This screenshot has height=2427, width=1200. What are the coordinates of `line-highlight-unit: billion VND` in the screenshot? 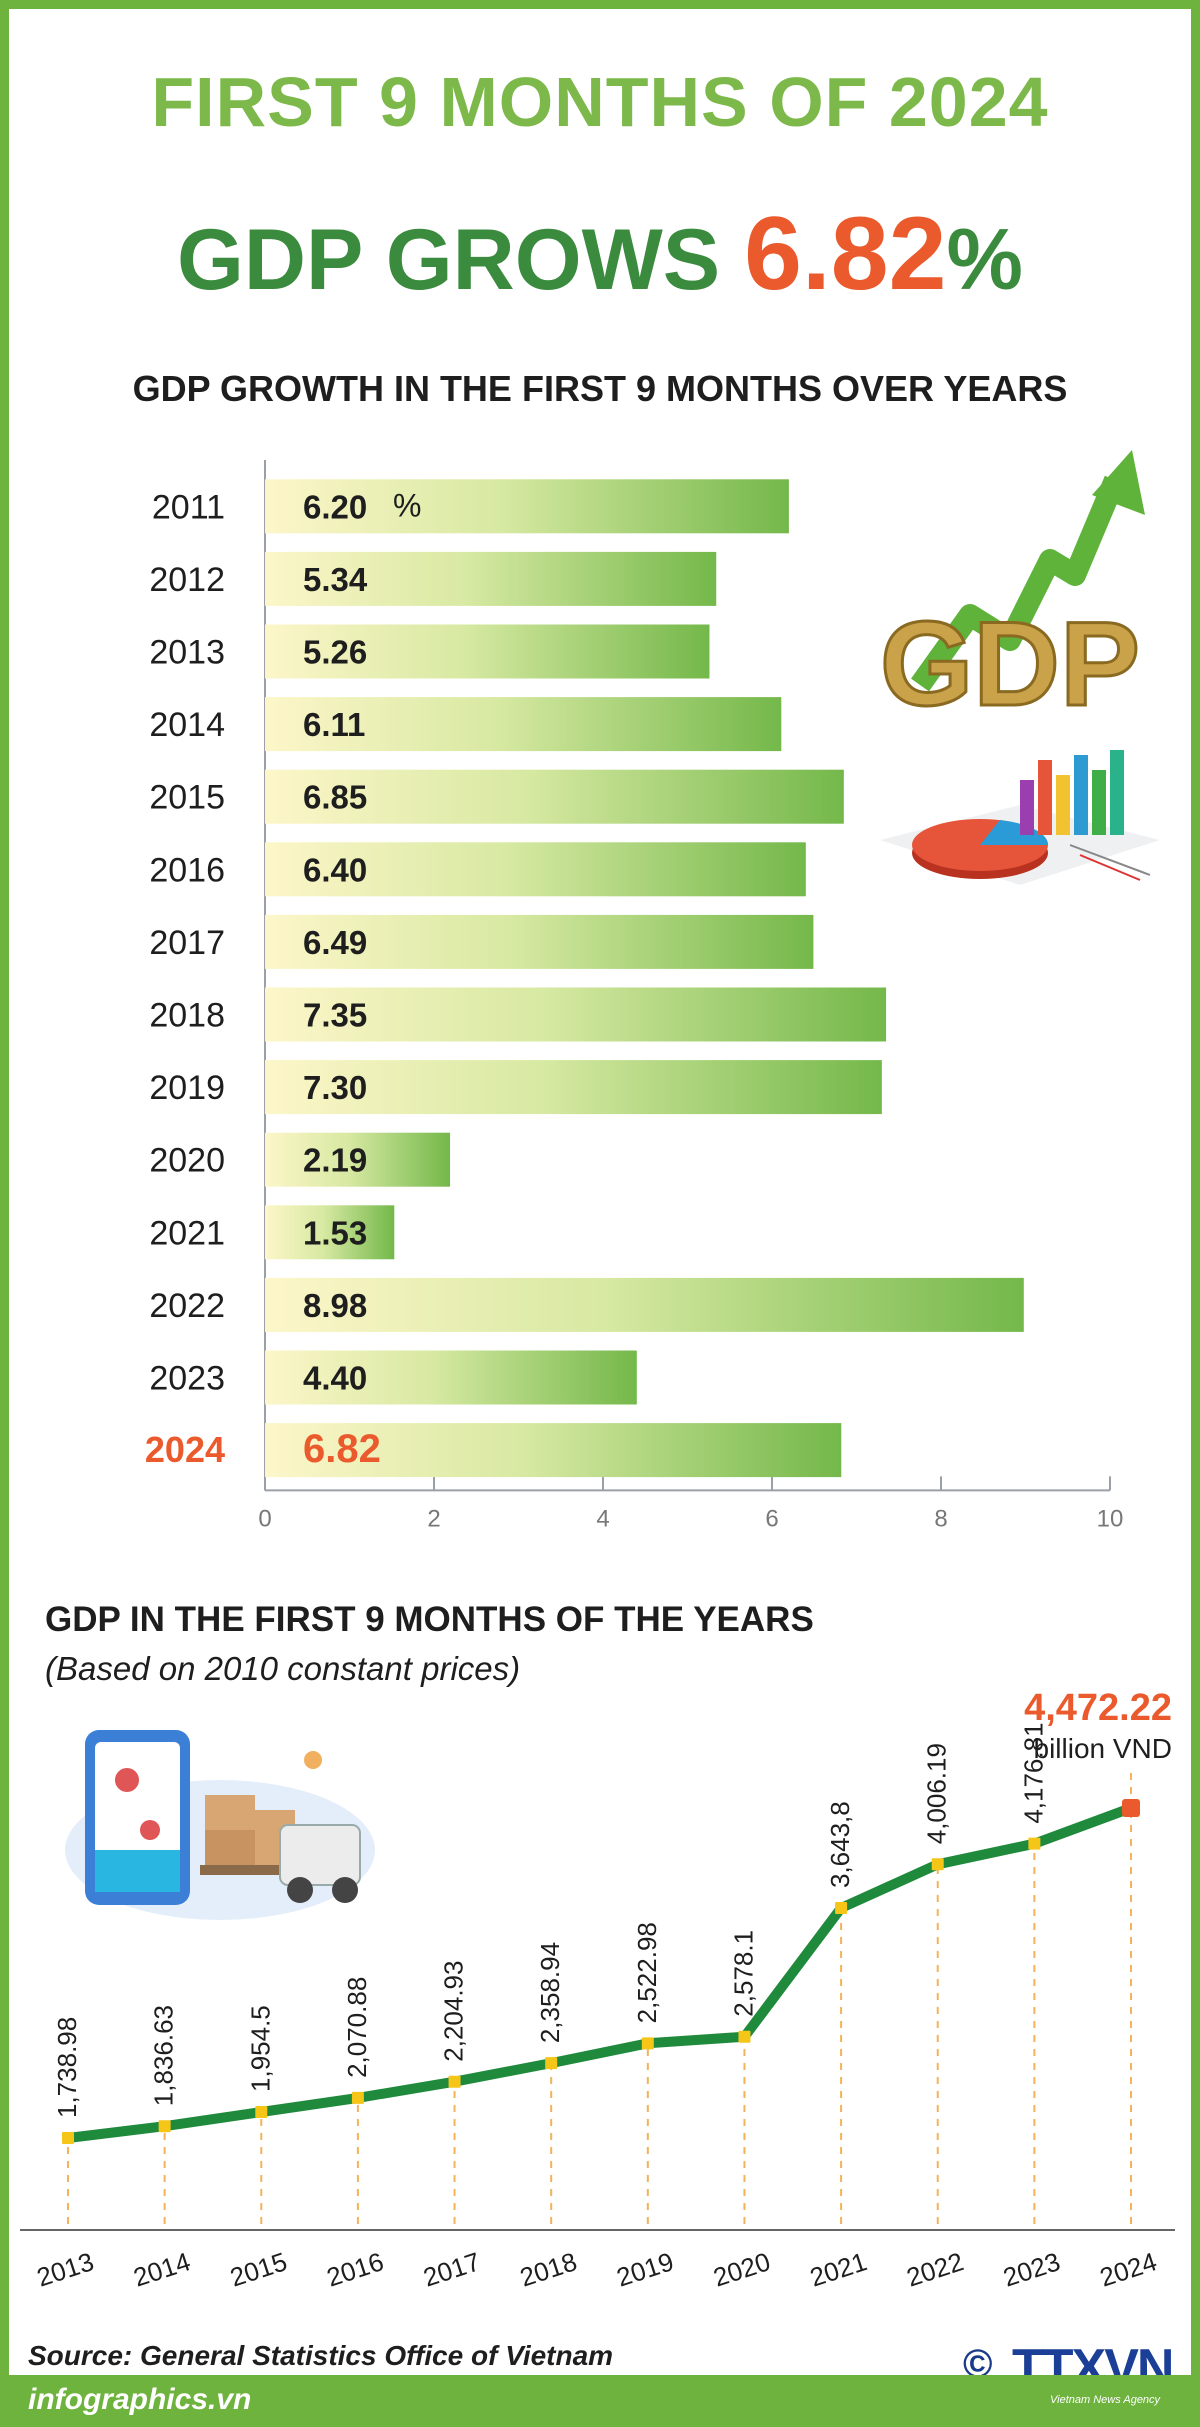 It's located at (1103, 1748).